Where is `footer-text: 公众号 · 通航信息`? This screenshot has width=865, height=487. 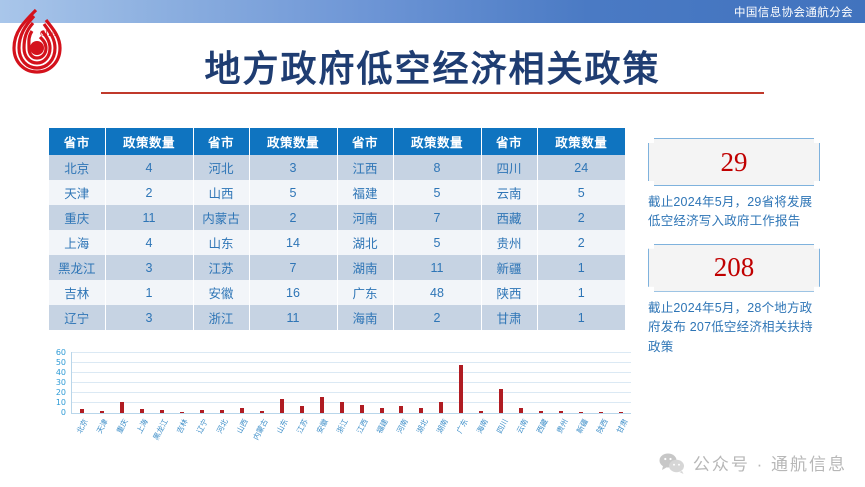
footer-text: 公众号 · 通航信息 is located at coordinates (769, 464).